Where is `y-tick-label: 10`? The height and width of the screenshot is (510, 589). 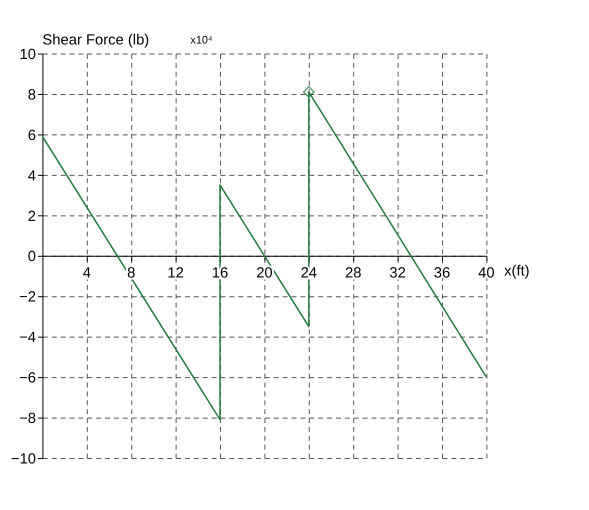 y-tick-label: 10 is located at coordinates (28, 54).